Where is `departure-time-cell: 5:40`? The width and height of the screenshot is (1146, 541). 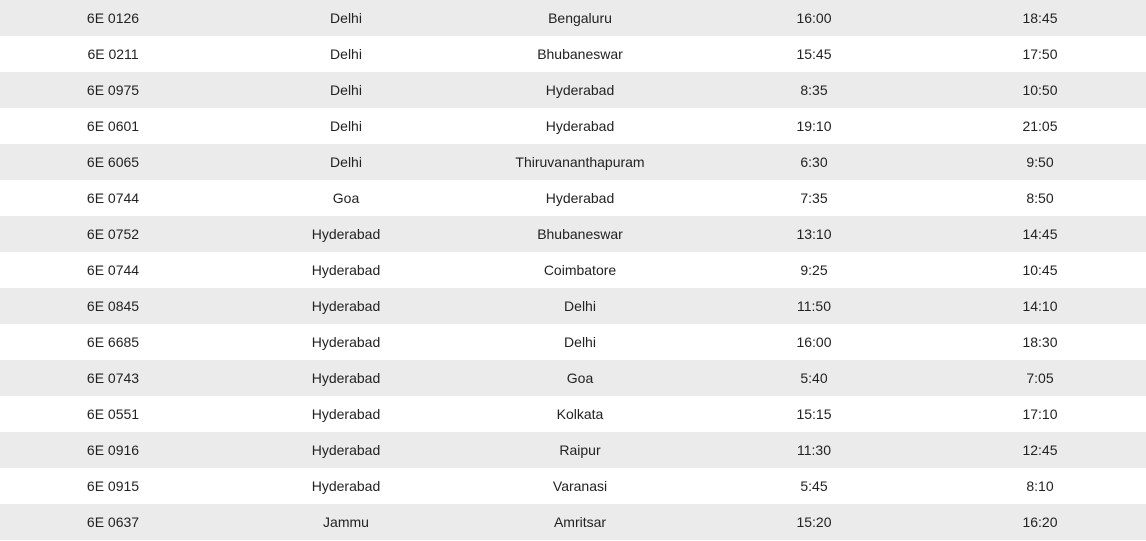 departure-time-cell: 5:40 is located at coordinates (814, 378).